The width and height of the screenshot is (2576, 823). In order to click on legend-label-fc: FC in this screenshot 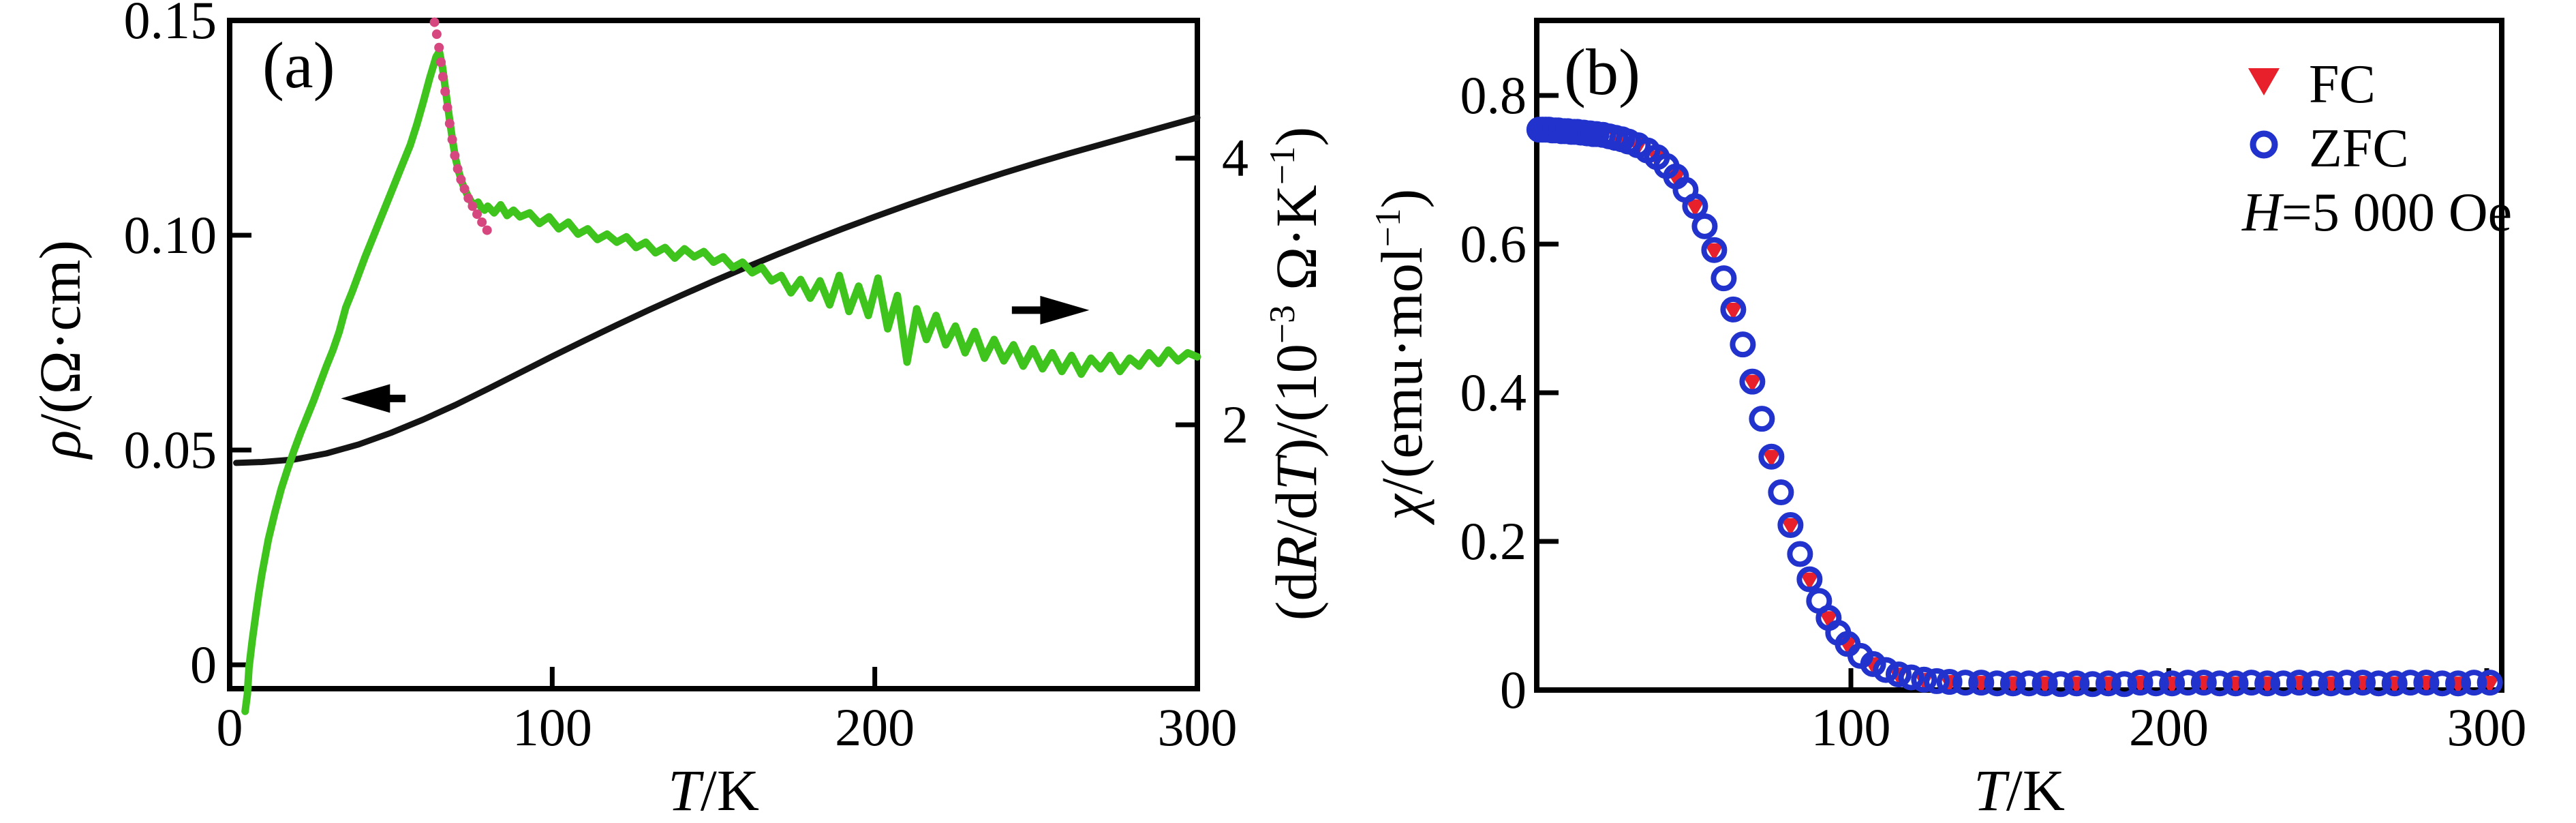, I will do `click(2342, 85)`.